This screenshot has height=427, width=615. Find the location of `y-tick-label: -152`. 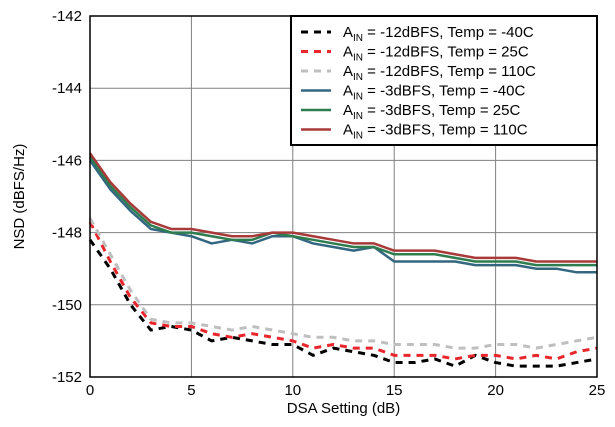

y-tick-label: -152 is located at coordinates (67, 377).